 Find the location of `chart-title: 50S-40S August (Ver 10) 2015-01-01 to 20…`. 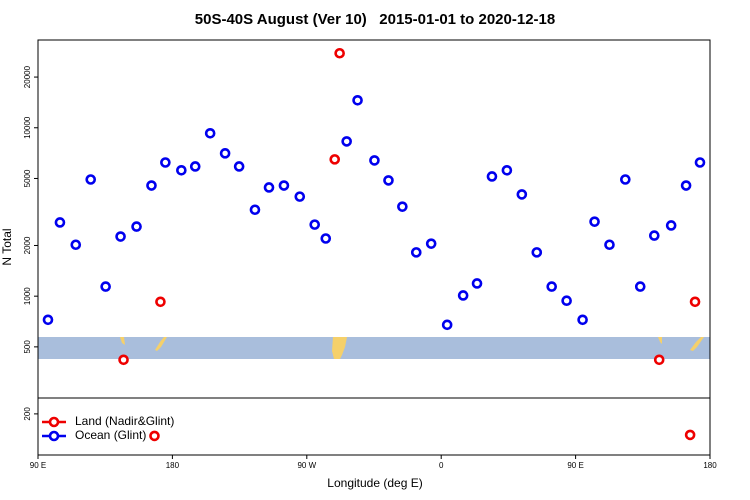

chart-title: 50S-40S August (Ver 10) 2015-01-01 to 20… is located at coordinates (375, 19).